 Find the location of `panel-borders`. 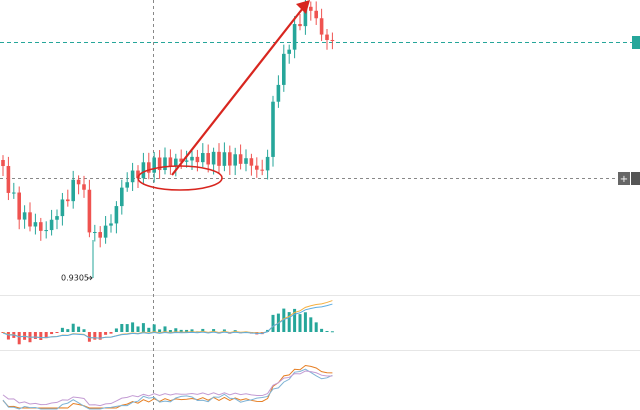

panel-borders is located at coordinates (320, 323).